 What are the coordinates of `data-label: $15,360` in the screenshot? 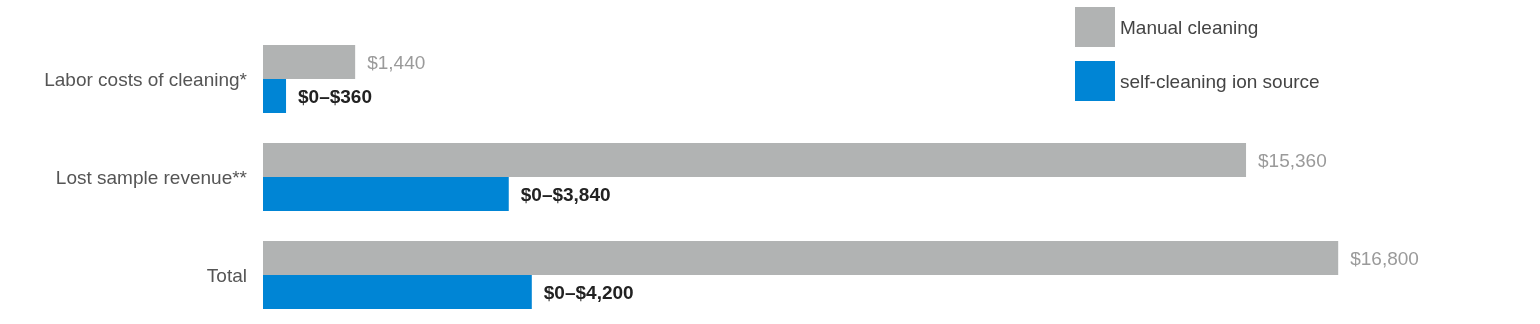 It's located at (1292, 160).